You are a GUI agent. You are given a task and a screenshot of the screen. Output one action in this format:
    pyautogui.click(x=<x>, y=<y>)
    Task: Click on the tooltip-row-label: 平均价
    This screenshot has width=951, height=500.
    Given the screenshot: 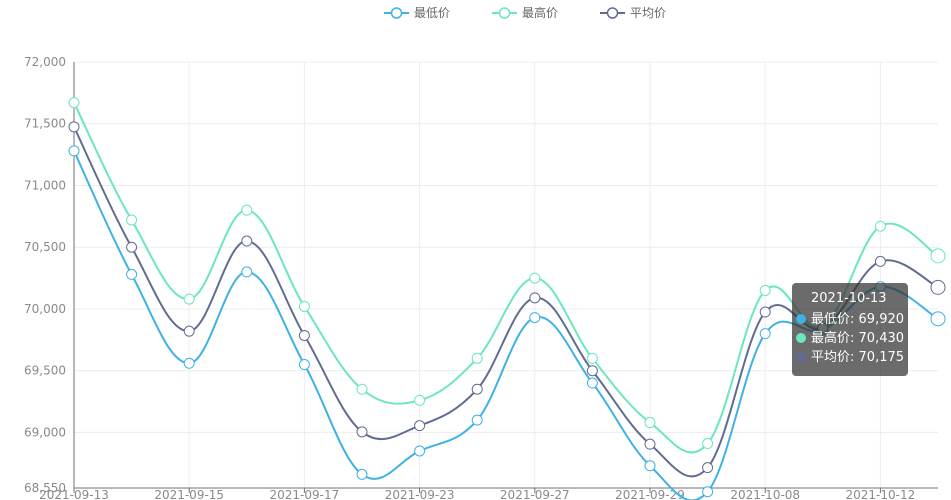 What is the action you would take?
    pyautogui.click(x=830, y=357)
    